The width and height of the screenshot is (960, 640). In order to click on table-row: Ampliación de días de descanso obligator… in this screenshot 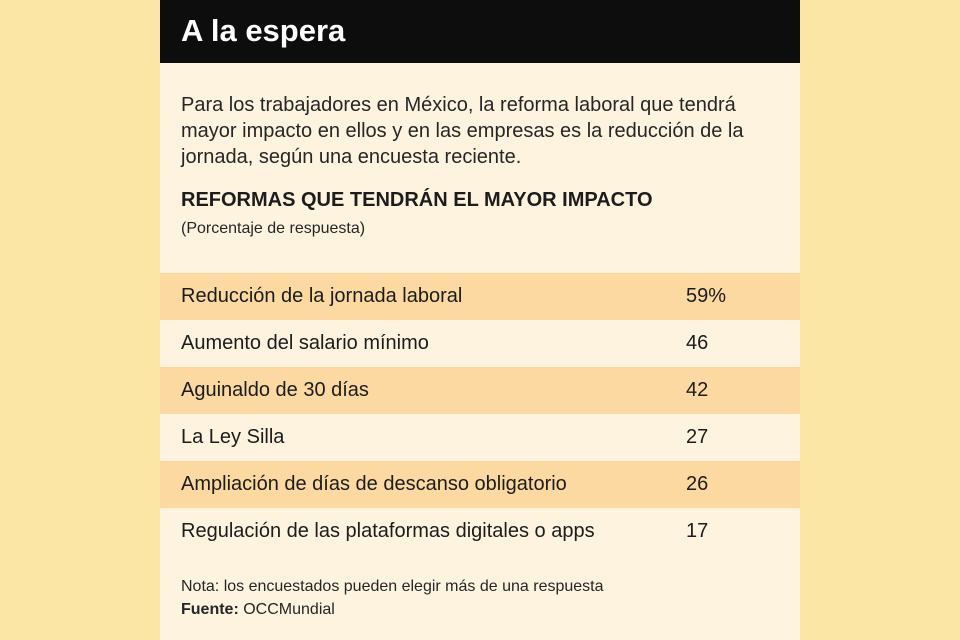, I will do `click(480, 484)`.